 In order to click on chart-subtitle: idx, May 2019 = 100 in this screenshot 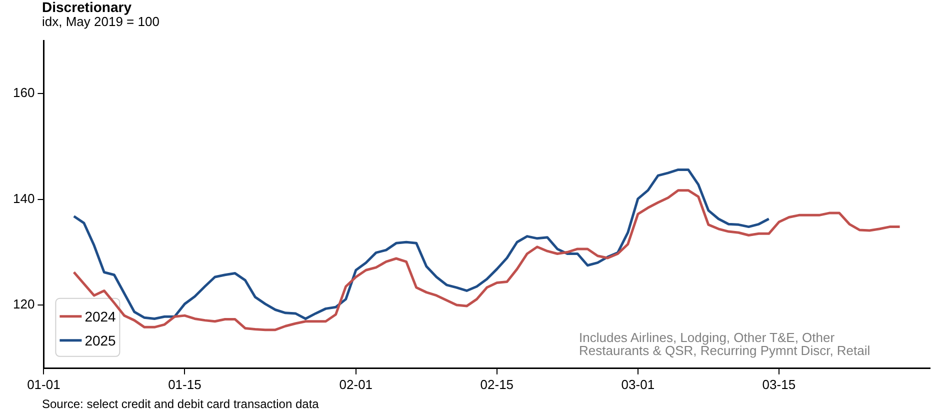, I will do `click(101, 21)`.